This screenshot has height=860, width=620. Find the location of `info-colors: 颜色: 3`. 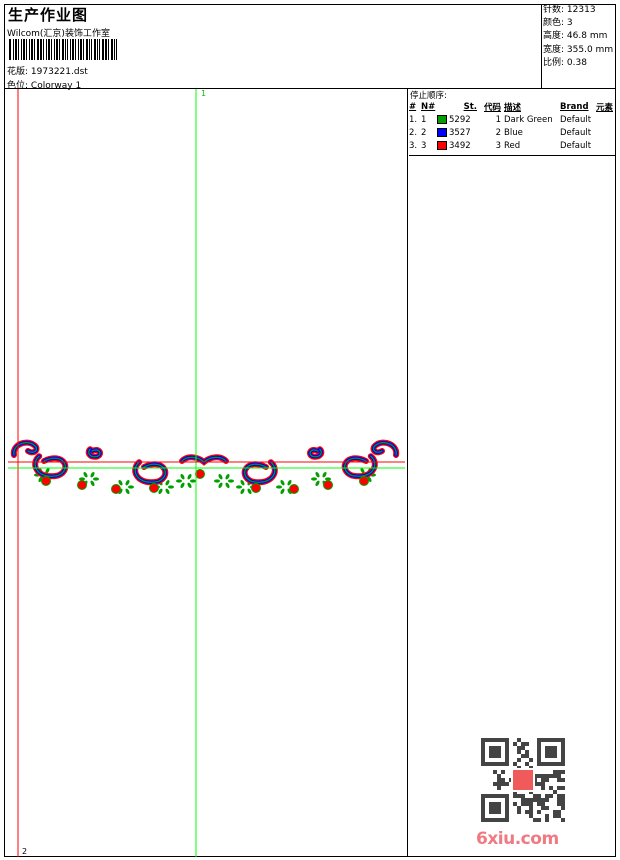

info-colors: 颜色: 3 is located at coordinates (558, 23).